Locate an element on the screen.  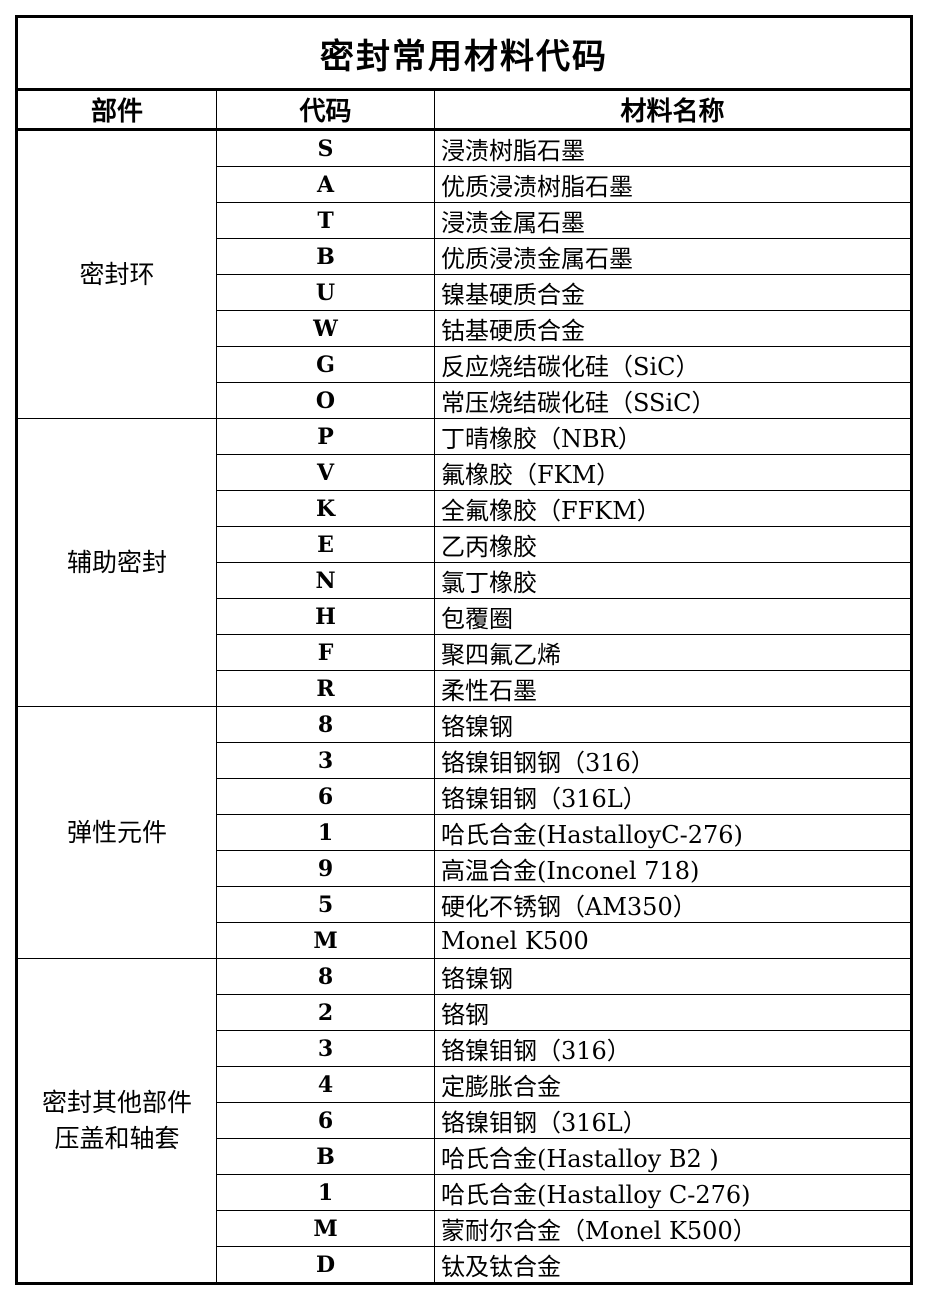
material-row: N 氯丁橡胶 is located at coordinates (464, 580).